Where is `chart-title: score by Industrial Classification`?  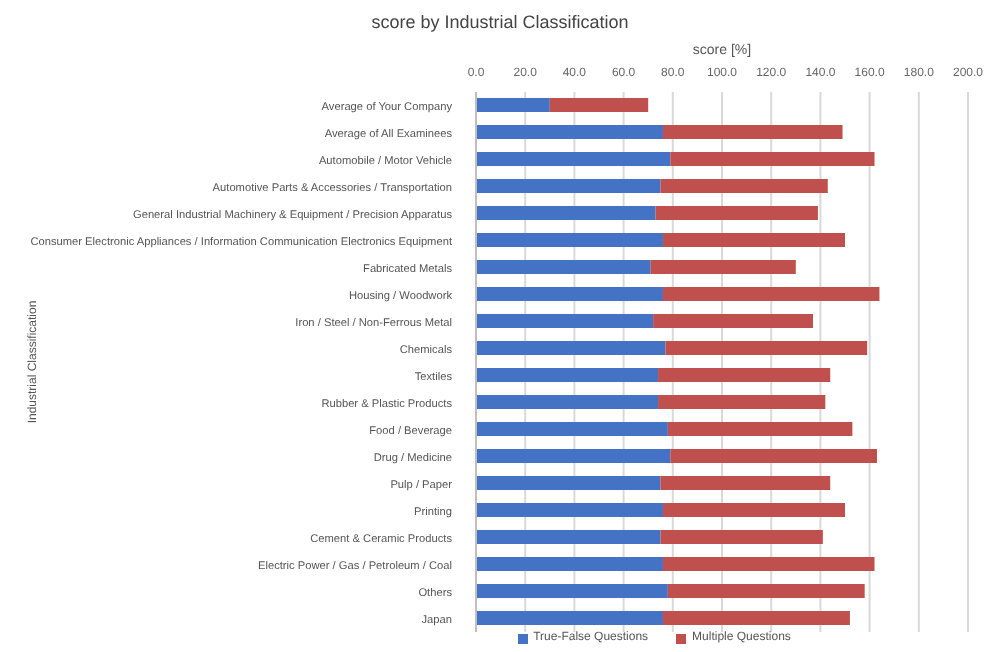 chart-title: score by Industrial Classification is located at coordinates (500, 22).